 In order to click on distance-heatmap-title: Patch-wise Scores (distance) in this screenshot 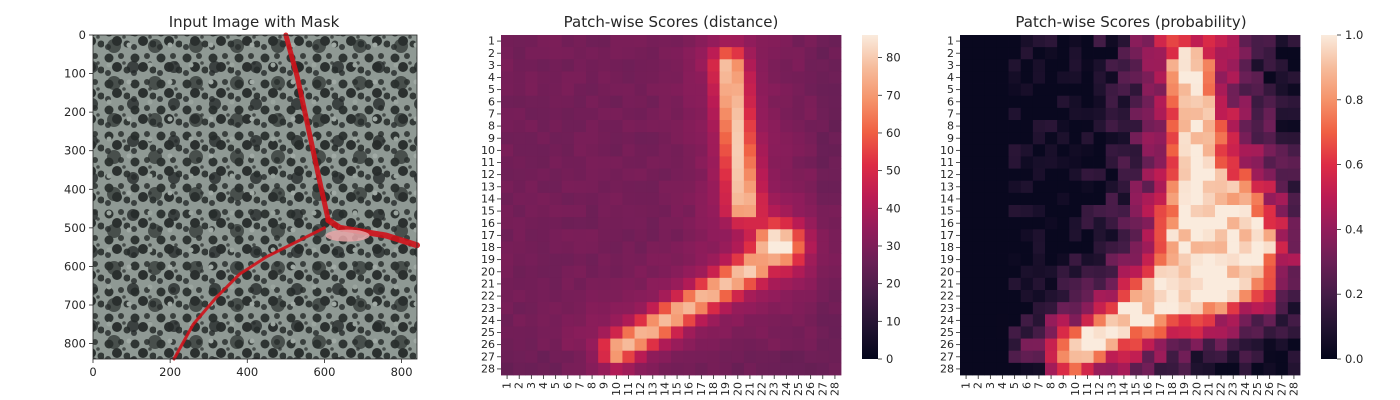, I will do `click(671, 22)`.